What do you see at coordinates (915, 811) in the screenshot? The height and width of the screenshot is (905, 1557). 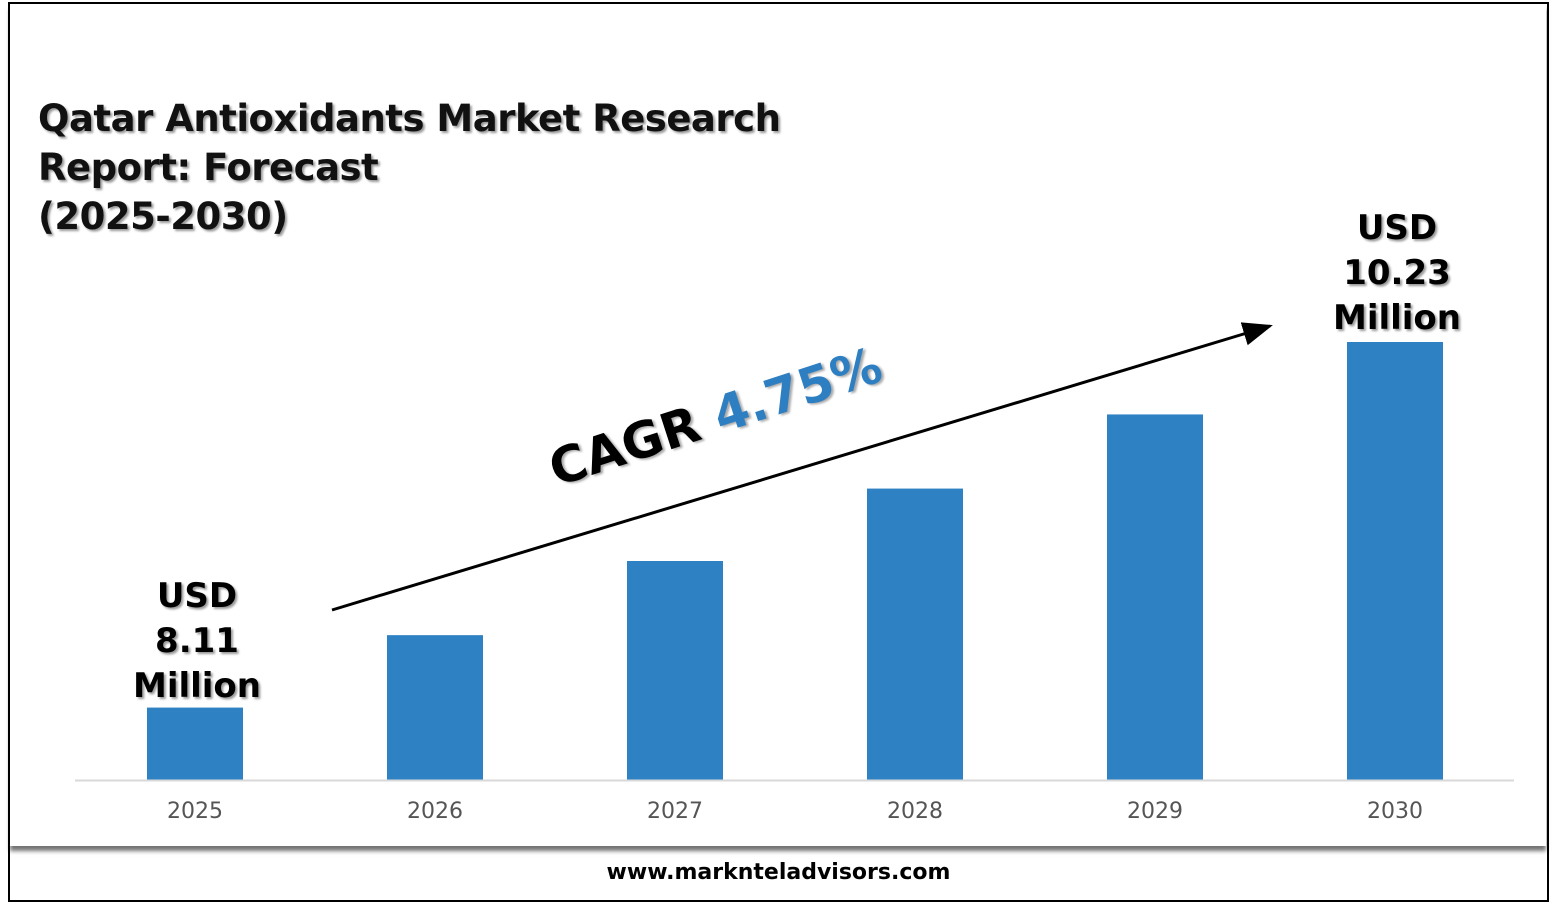 I see `x-tick-label: 2028` at bounding box center [915, 811].